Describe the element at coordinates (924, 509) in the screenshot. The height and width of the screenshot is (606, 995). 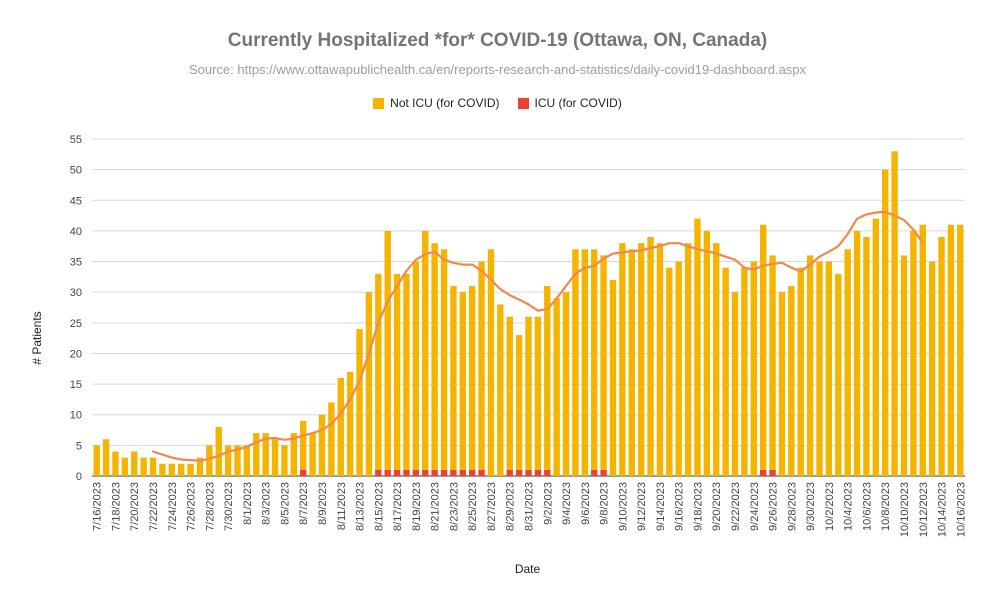
I see `x-tick-label: 10/12/2023` at that location.